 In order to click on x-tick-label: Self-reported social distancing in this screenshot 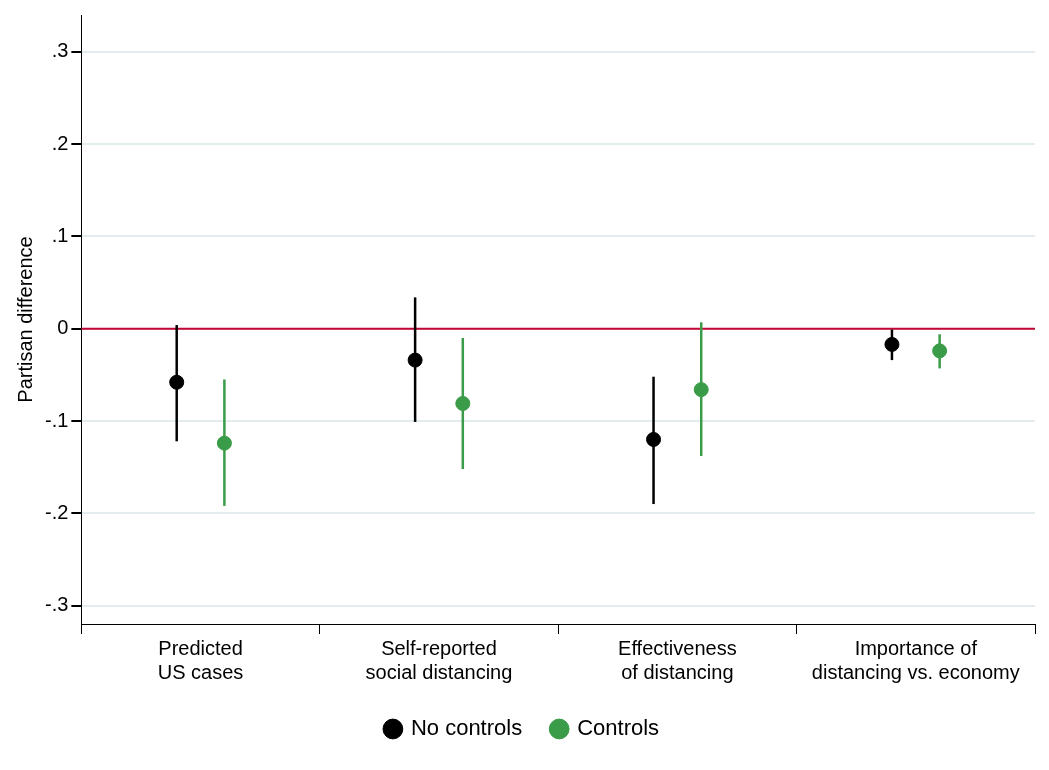, I will do `click(439, 659)`.